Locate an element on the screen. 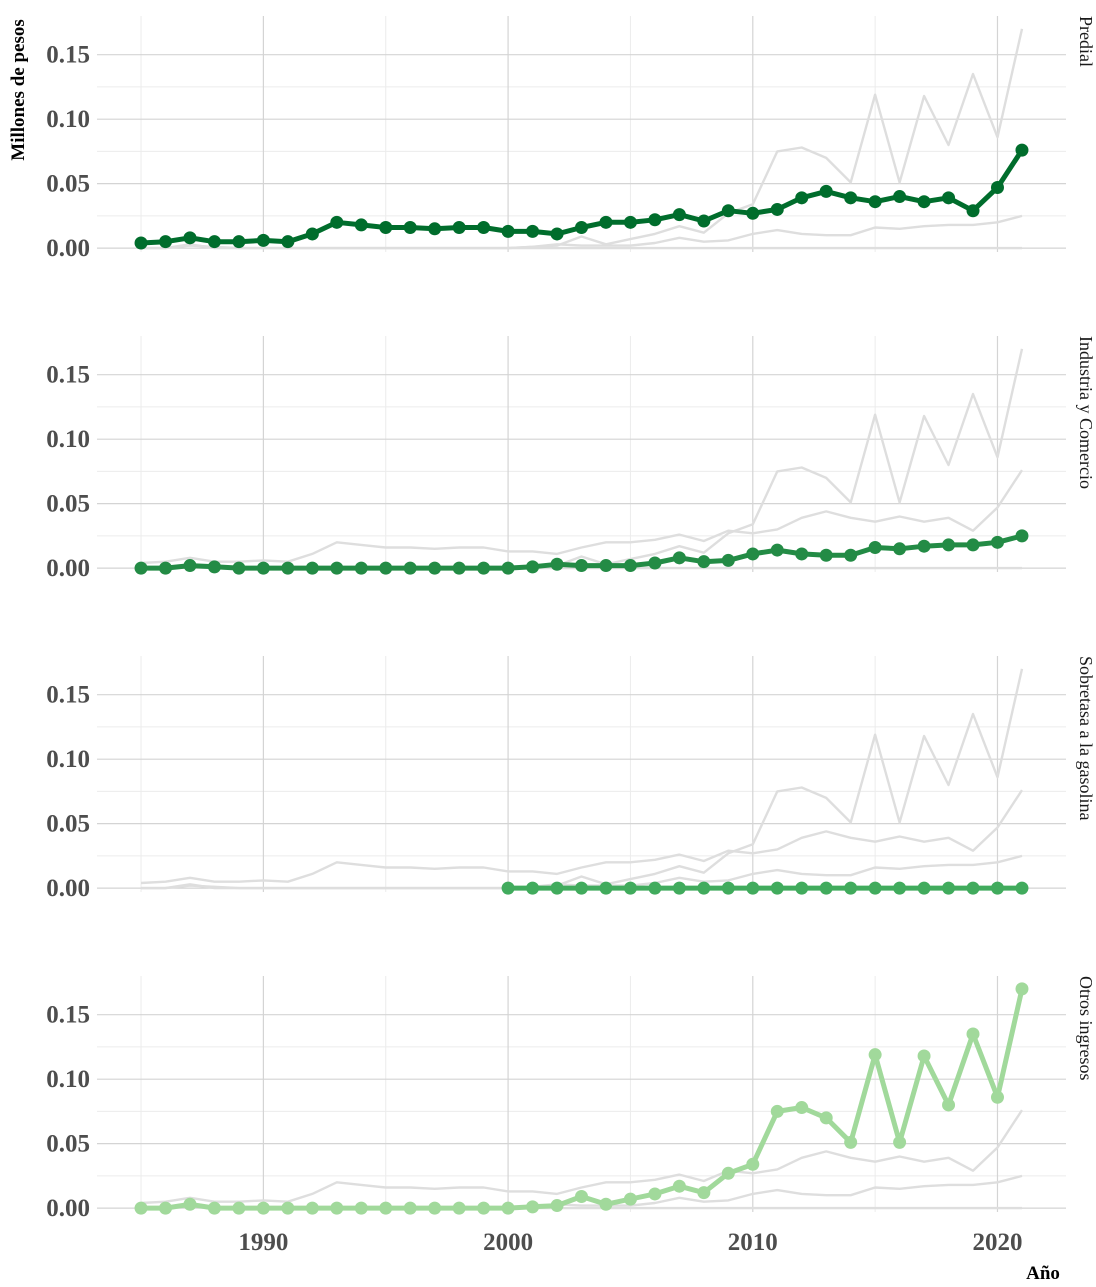  x-tick-label: 2010 is located at coordinates (753, 1242).